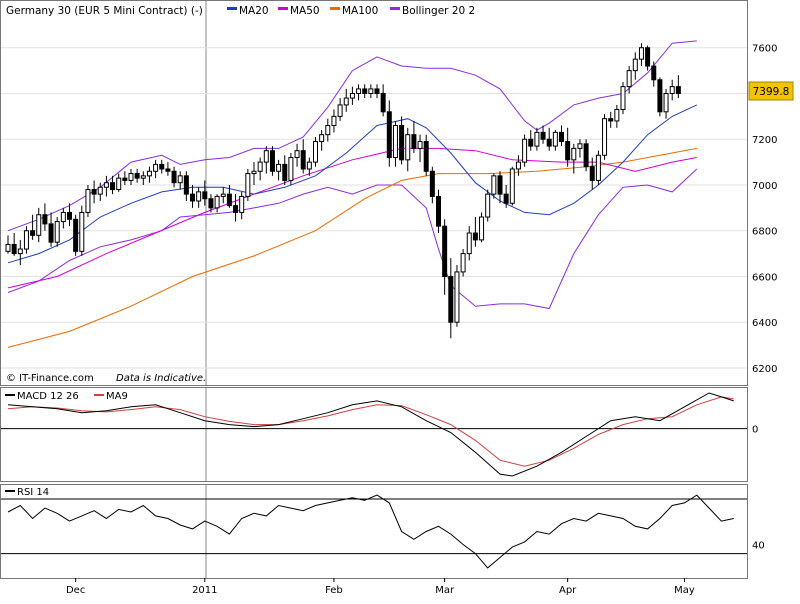  Describe the element at coordinates (764, 140) in the screenshot. I see `price-tick-label: 7200` at that location.